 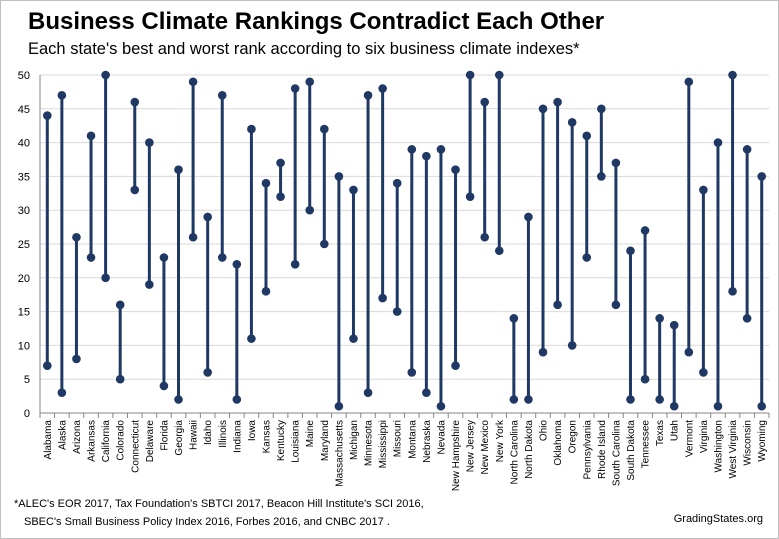 What do you see at coordinates (382, 298) in the screenshot?
I see `best-rank-point-mississippi` at bounding box center [382, 298].